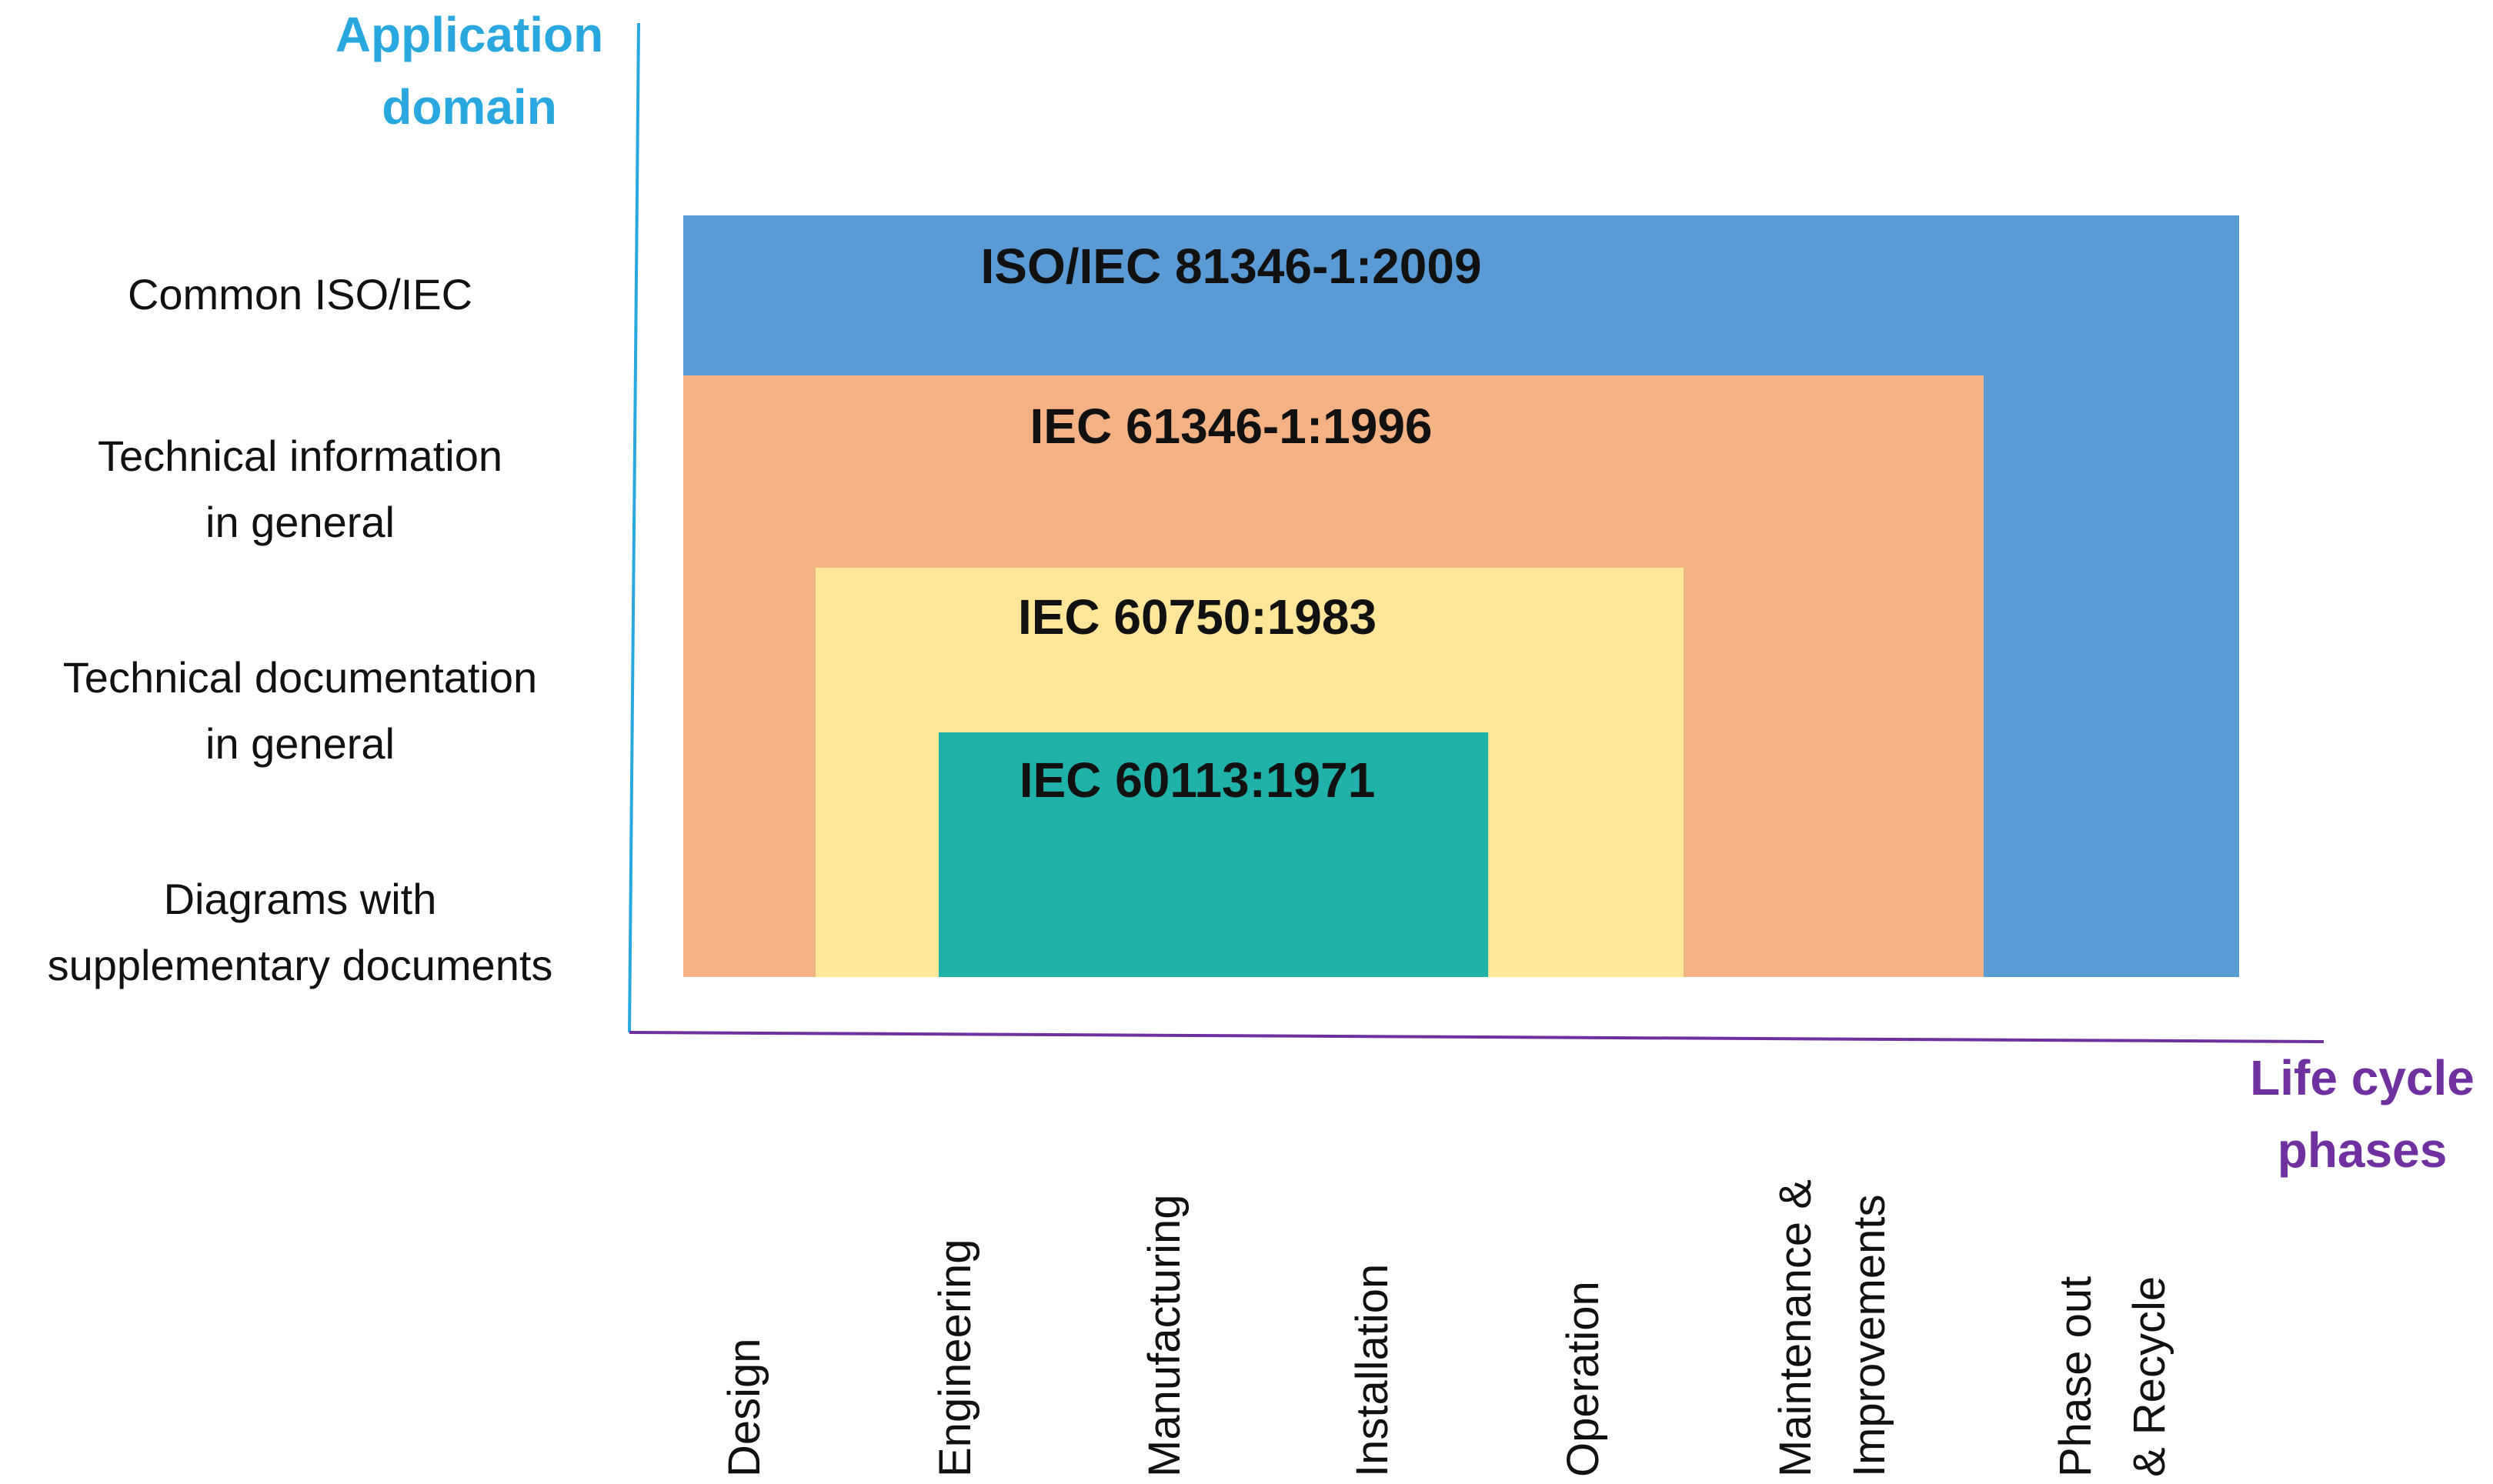 This screenshot has height=1484, width=2493. Describe the element at coordinates (955, 1358) in the screenshot. I see `phase-label-engineering: Engineering` at that location.